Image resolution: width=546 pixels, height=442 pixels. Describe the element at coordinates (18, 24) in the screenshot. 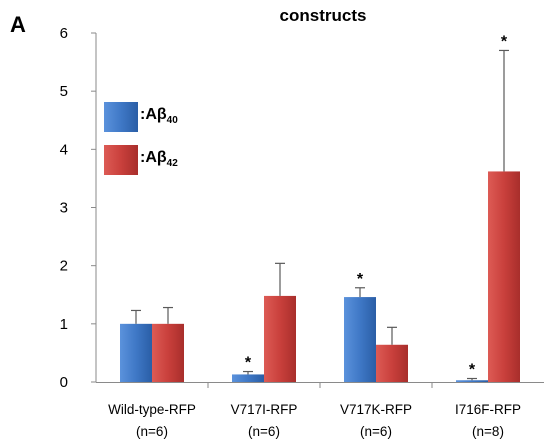

I see `panel-label: A` at that location.